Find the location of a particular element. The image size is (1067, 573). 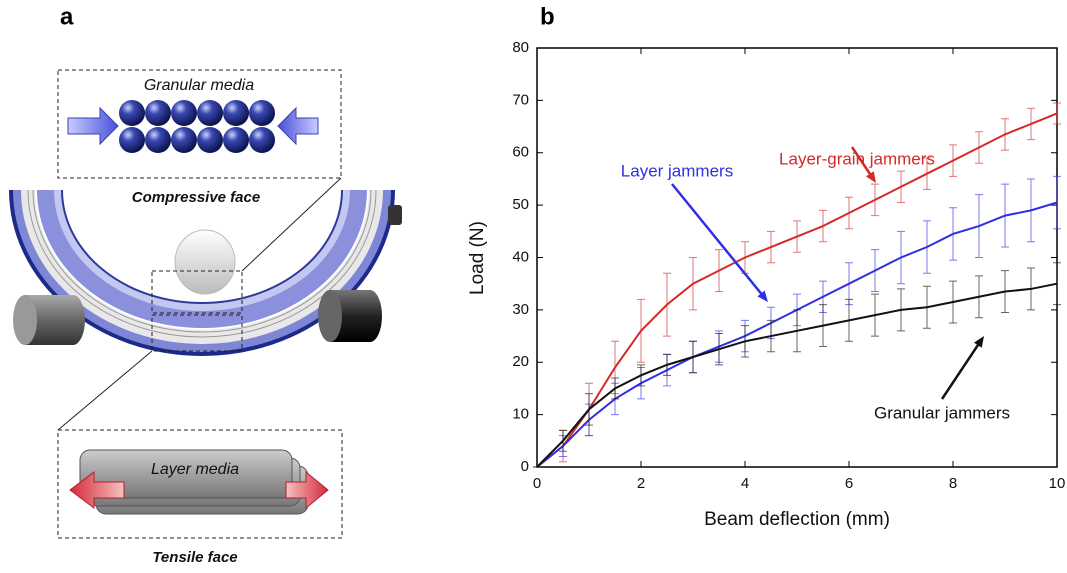

x-tick-label: 0 is located at coordinates (537, 483).